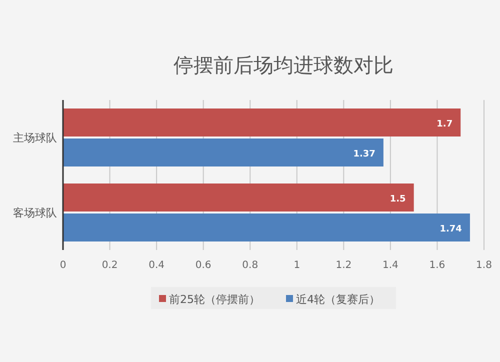  I want to click on data-label: 1.5, so click(398, 199).